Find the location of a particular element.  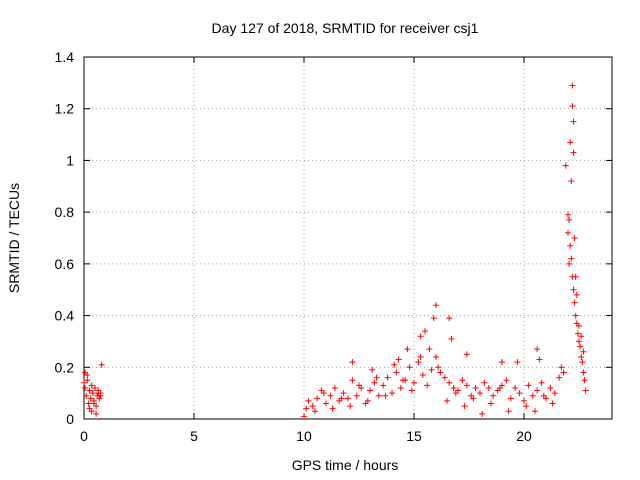

y-tick-label: 0.2 is located at coordinates (65, 367).